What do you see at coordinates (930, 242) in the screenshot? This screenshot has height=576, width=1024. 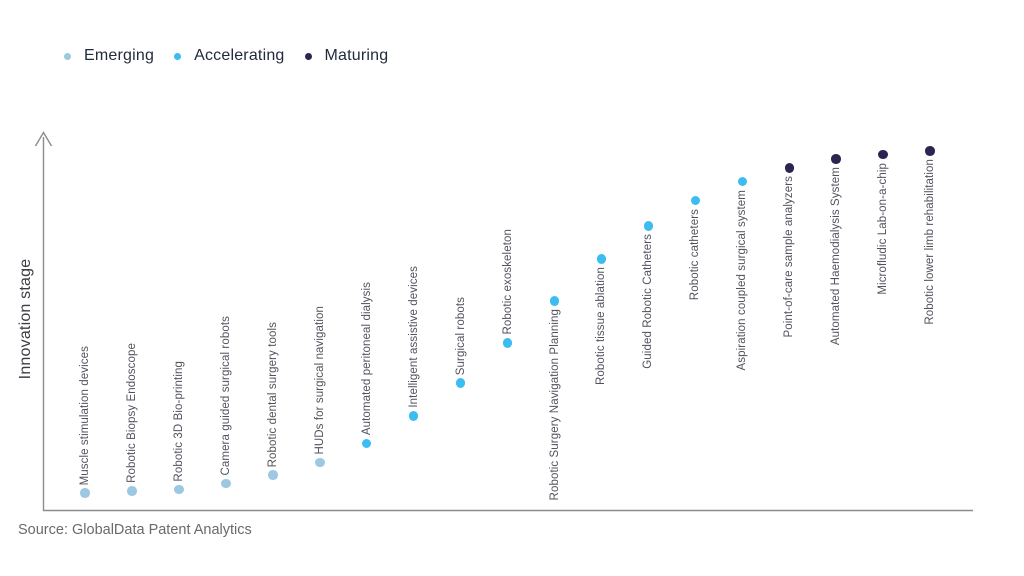 I see `point-label: Robotic lower limb rehabilitation` at bounding box center [930, 242].